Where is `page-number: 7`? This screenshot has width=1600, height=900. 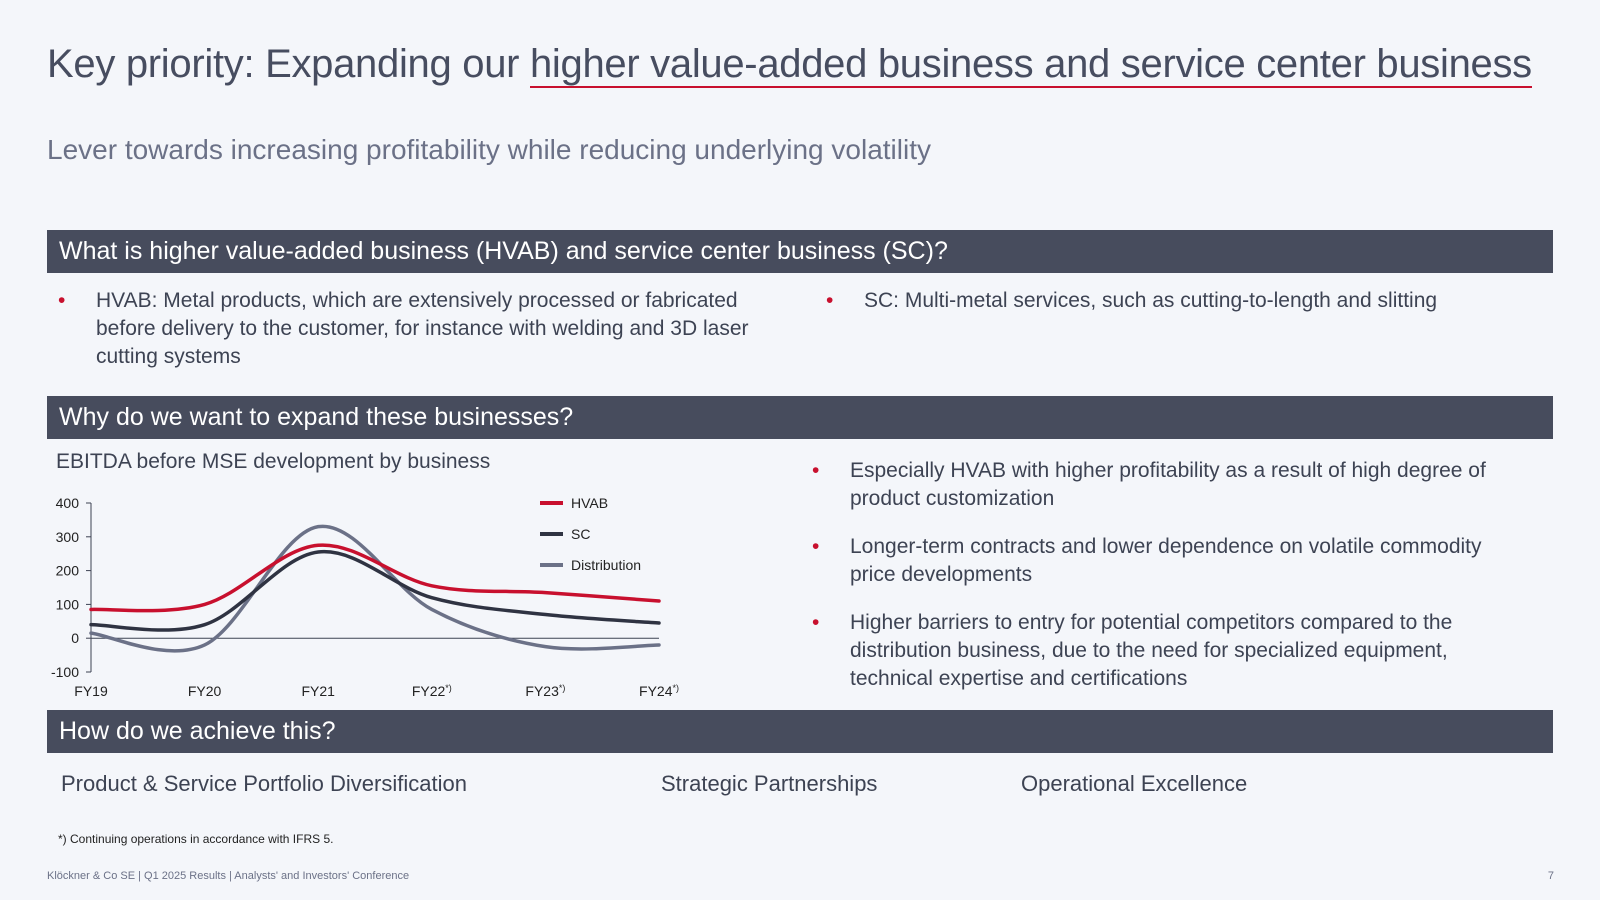 page-number: 7 is located at coordinates (1550, 876).